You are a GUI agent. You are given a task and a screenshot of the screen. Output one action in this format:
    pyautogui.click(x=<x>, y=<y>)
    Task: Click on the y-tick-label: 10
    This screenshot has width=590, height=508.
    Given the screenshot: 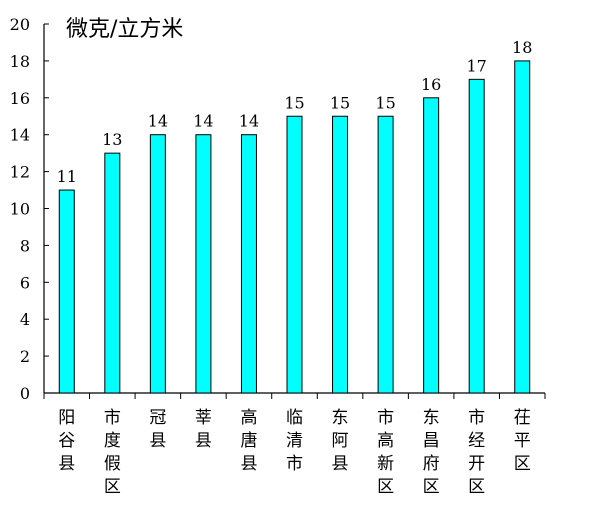 What is the action you would take?
    pyautogui.click(x=20, y=209)
    